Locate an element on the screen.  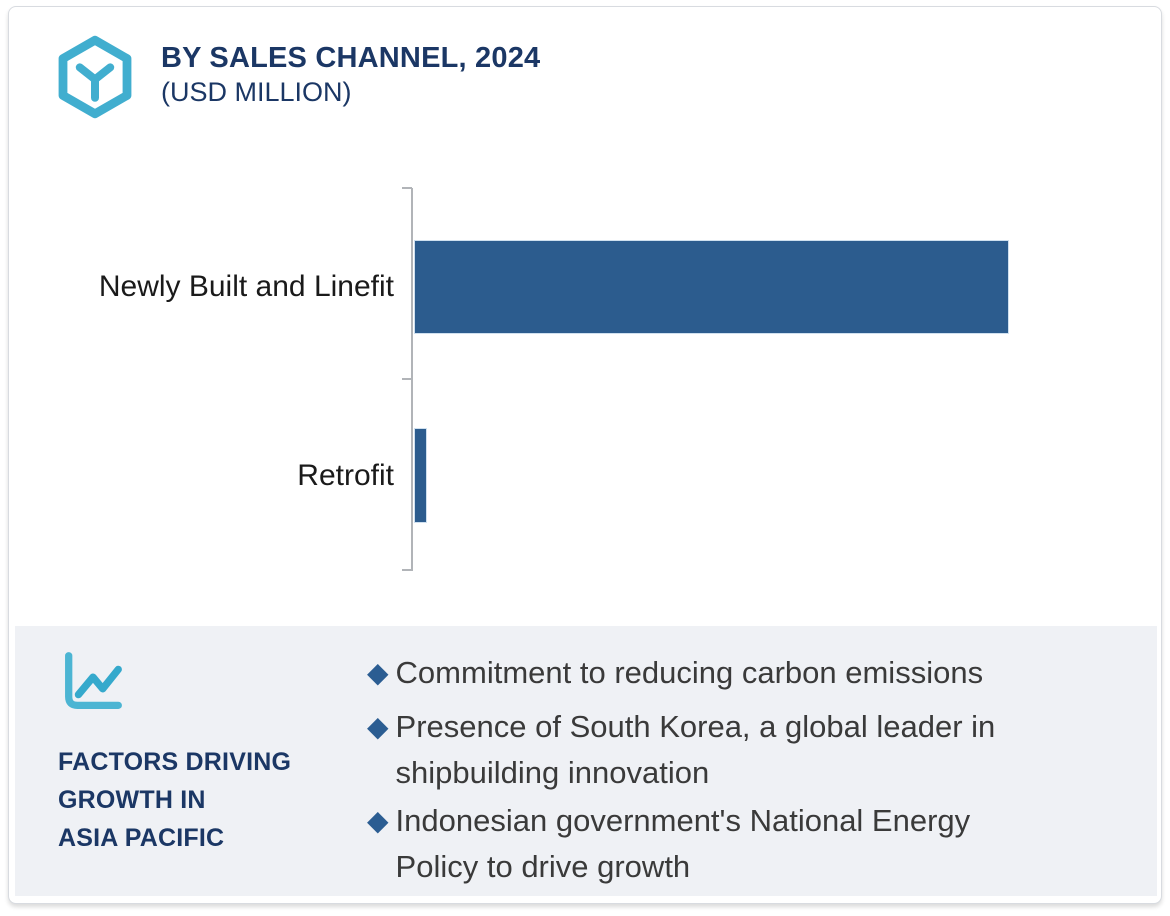
factor-text: Commitment to reducing carbon emissions is located at coordinates (690, 673).